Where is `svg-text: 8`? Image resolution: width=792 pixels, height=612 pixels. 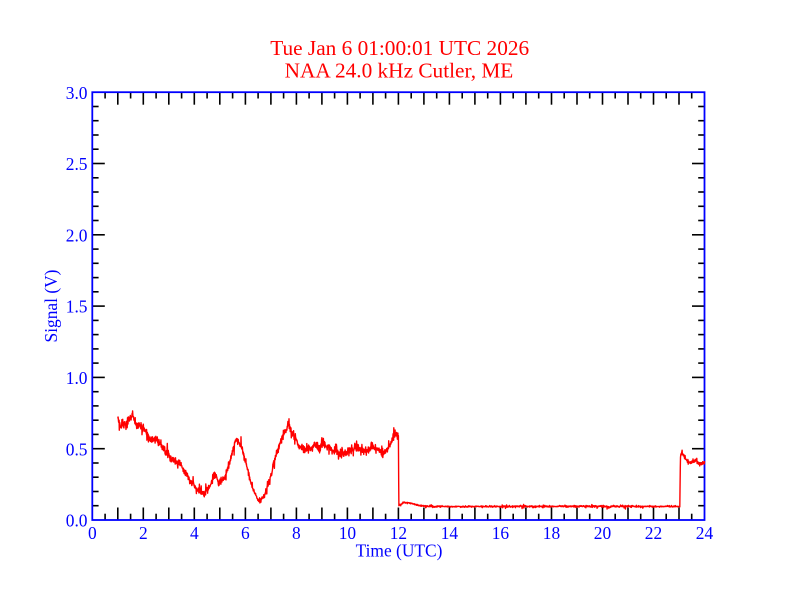
svg-text: 8 is located at coordinates (296, 533).